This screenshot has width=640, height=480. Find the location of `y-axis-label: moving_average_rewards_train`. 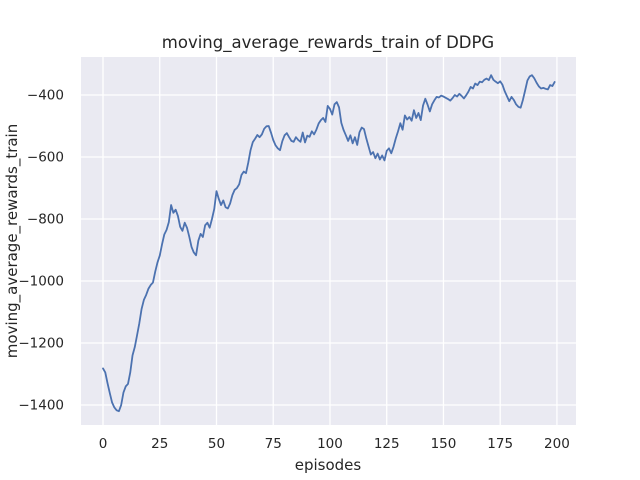

y-axis-label: moving_average_rewards_train is located at coordinates (12, 241).